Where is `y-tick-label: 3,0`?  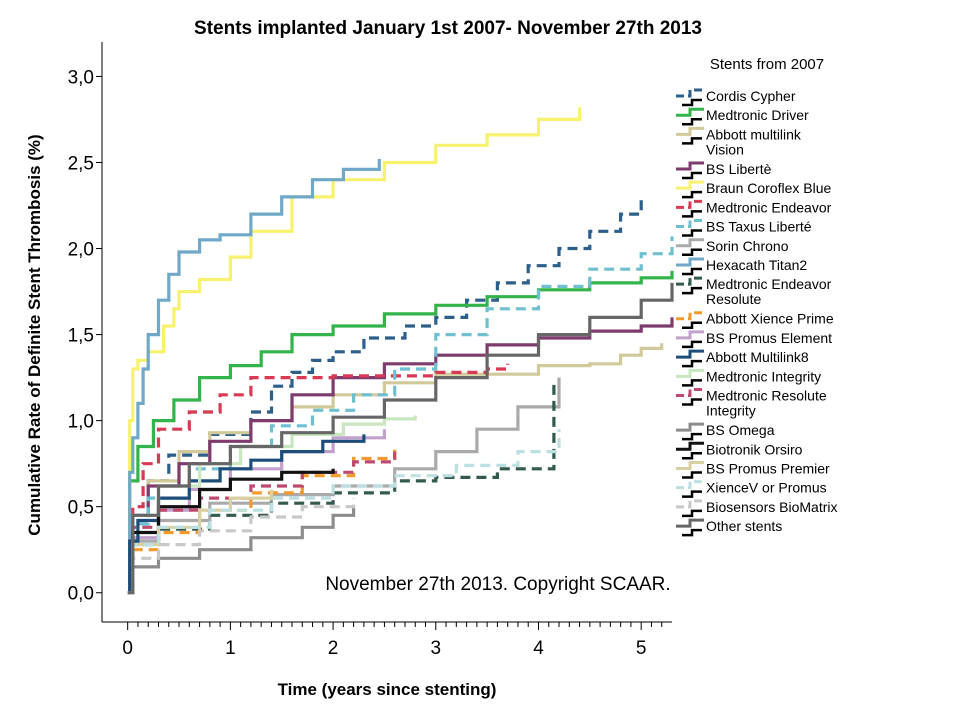
y-tick-label: 3,0 is located at coordinates (81, 77).